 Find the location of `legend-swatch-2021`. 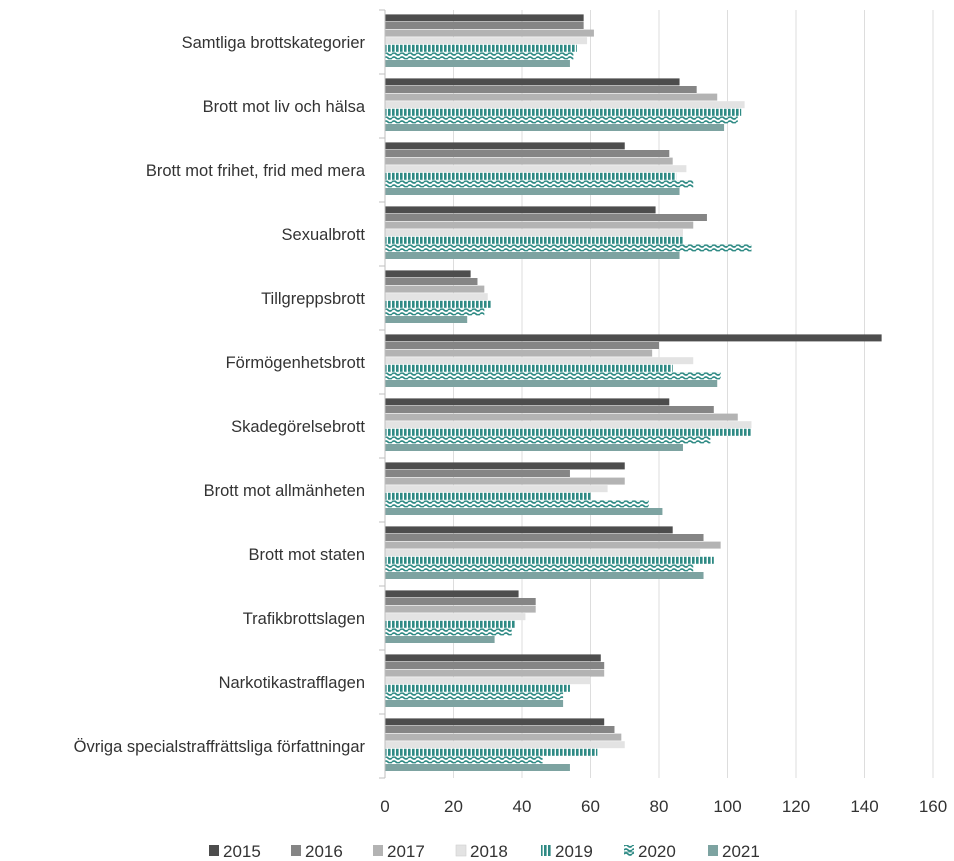

legend-swatch-2021 is located at coordinates (713, 850).